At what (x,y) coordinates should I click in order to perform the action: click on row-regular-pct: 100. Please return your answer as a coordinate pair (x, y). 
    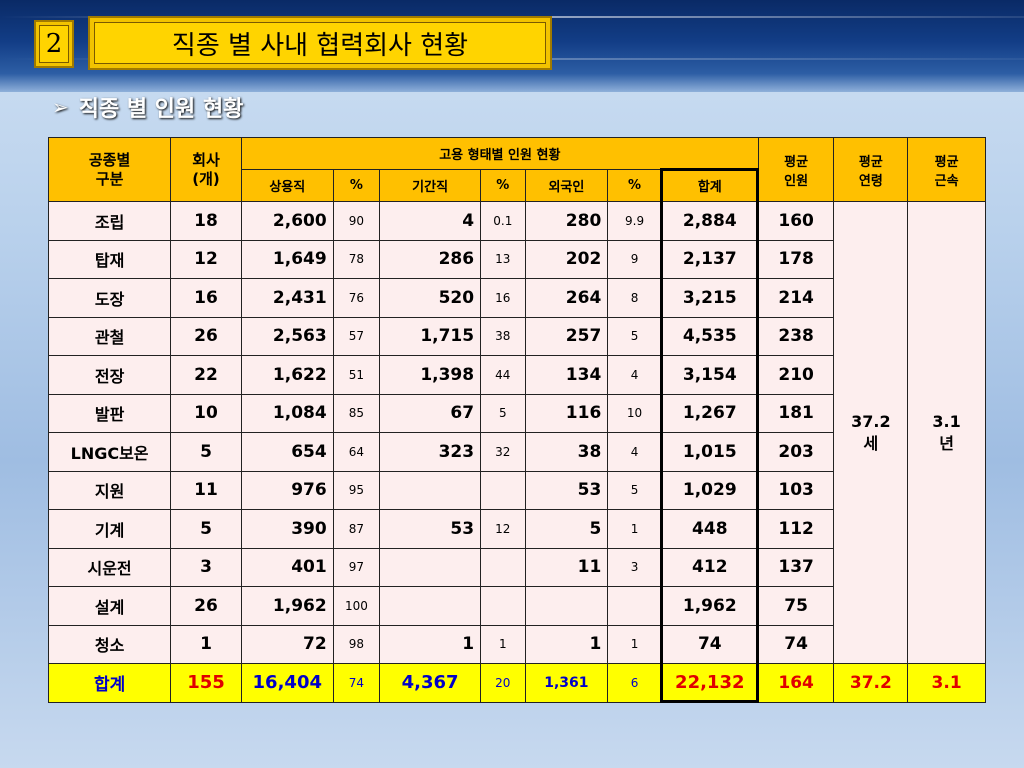
    Looking at the image, I should click on (356, 606).